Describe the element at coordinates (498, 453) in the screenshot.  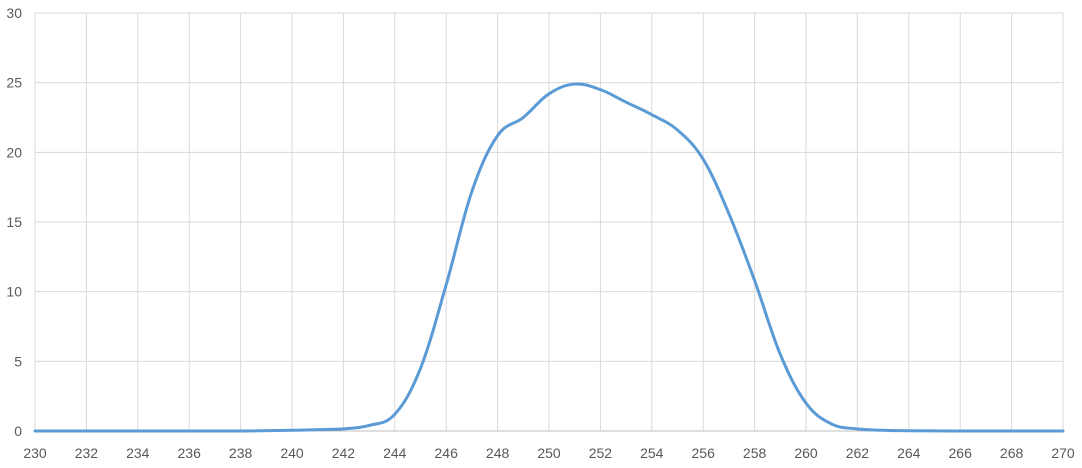
I see `x-tick-label: 248` at that location.